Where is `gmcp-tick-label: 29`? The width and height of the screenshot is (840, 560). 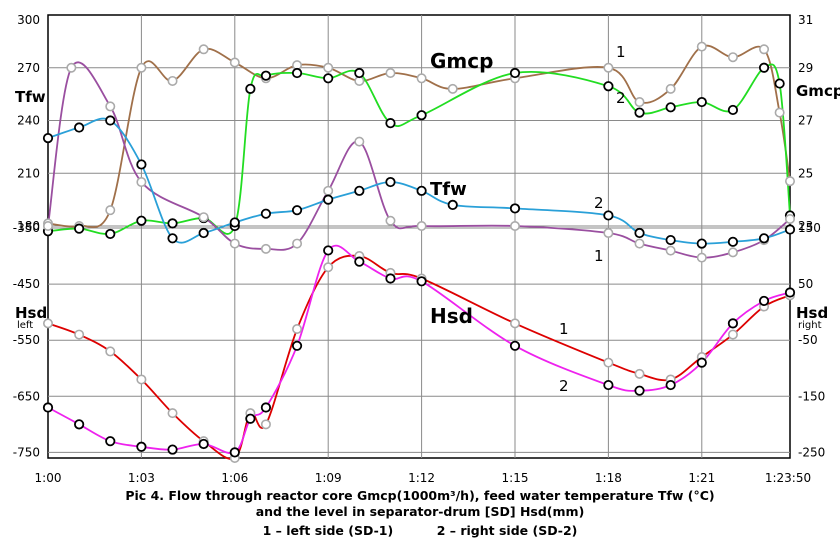 gmcp-tick-label: 29 is located at coordinates (805, 68).